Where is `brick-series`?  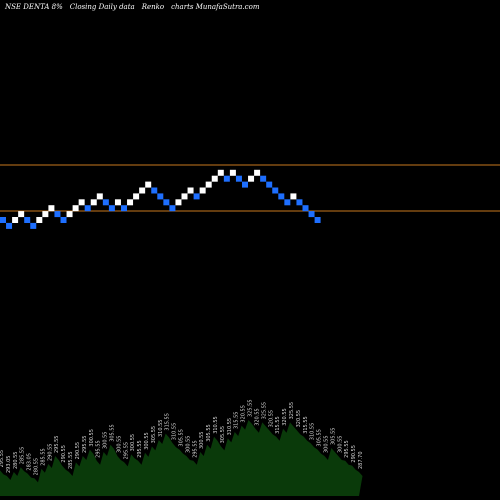
brick-series is located at coordinates (160, 199).